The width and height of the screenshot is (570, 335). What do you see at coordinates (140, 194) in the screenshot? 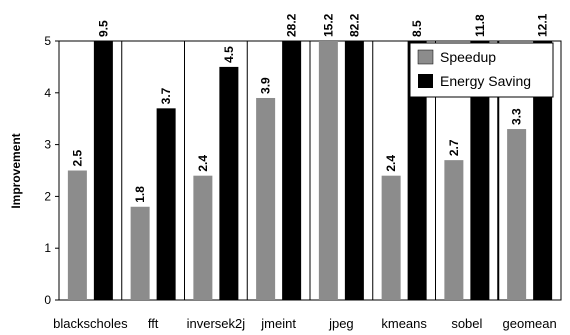
I see `bar-value-label: 1.8` at bounding box center [140, 194].